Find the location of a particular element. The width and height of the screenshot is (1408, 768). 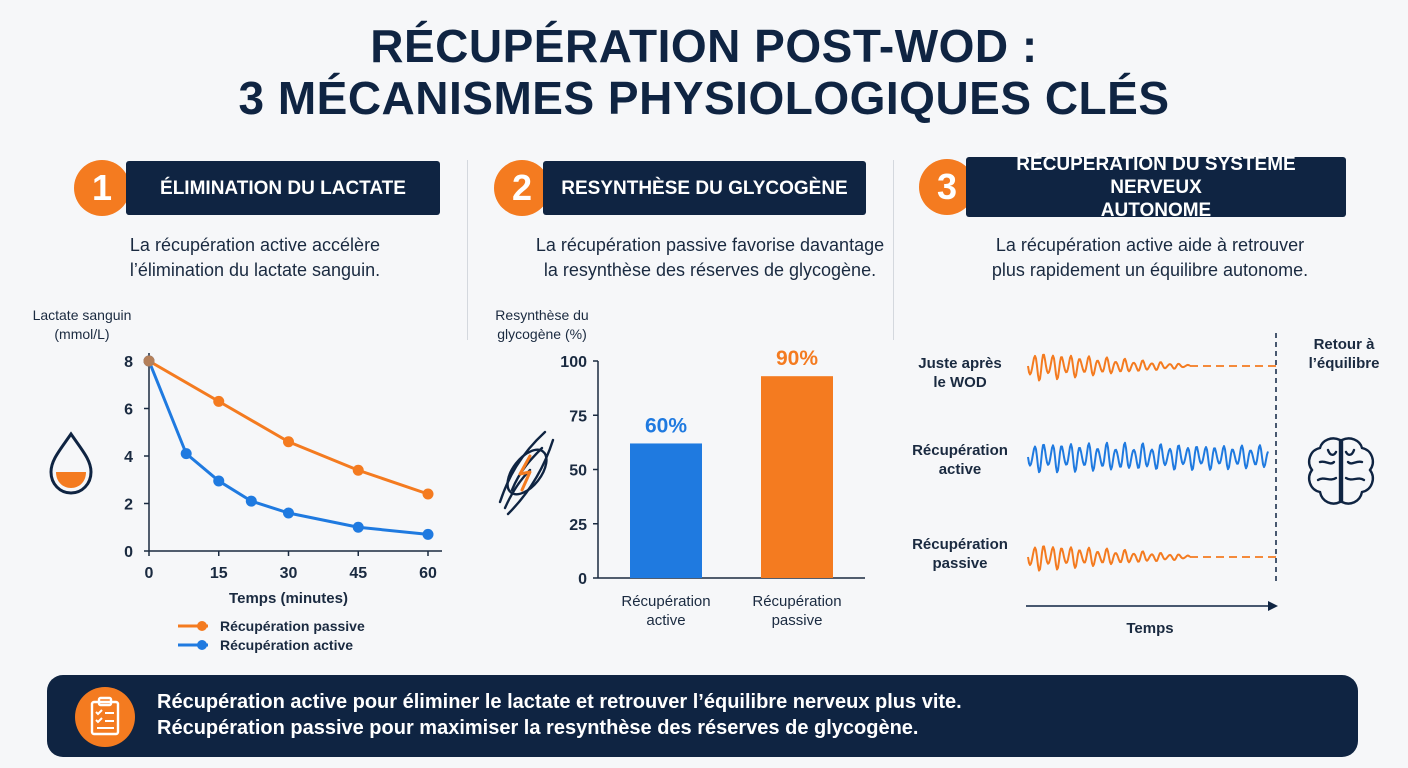

glycogen-y-tick-label: 50 is located at coordinates (578, 471).